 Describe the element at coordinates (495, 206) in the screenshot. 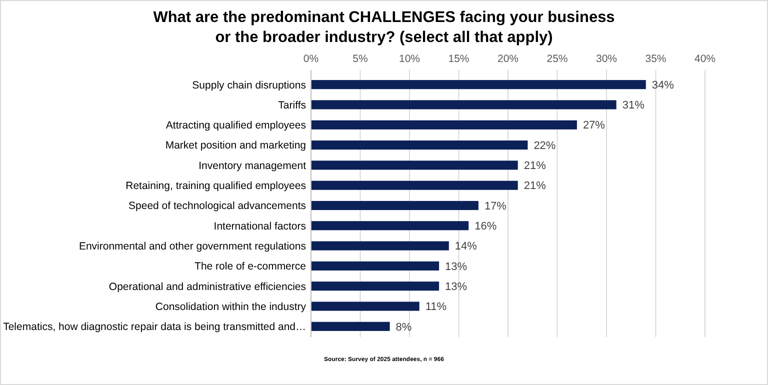

I see `data-label: 17%` at that location.